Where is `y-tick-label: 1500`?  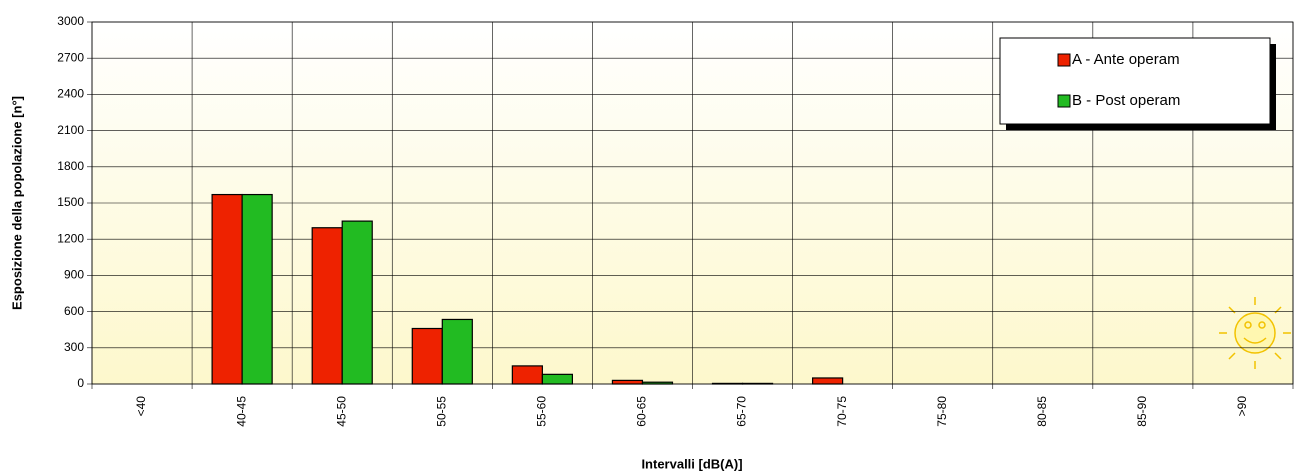
y-tick-label: 1500 is located at coordinates (70, 202).